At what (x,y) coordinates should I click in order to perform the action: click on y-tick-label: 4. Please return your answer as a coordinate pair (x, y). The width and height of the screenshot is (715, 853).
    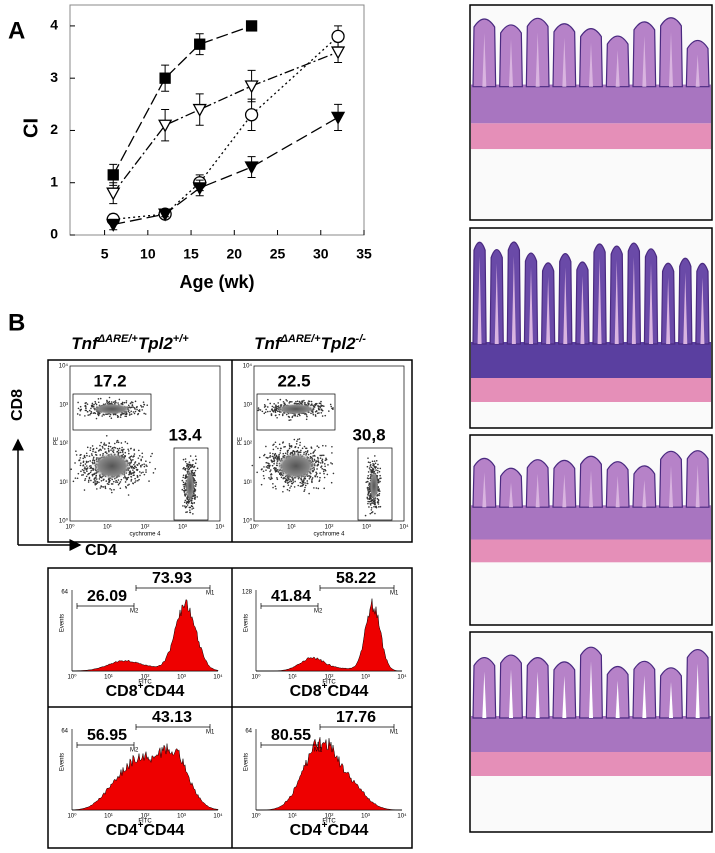
    Looking at the image, I should click on (54, 25).